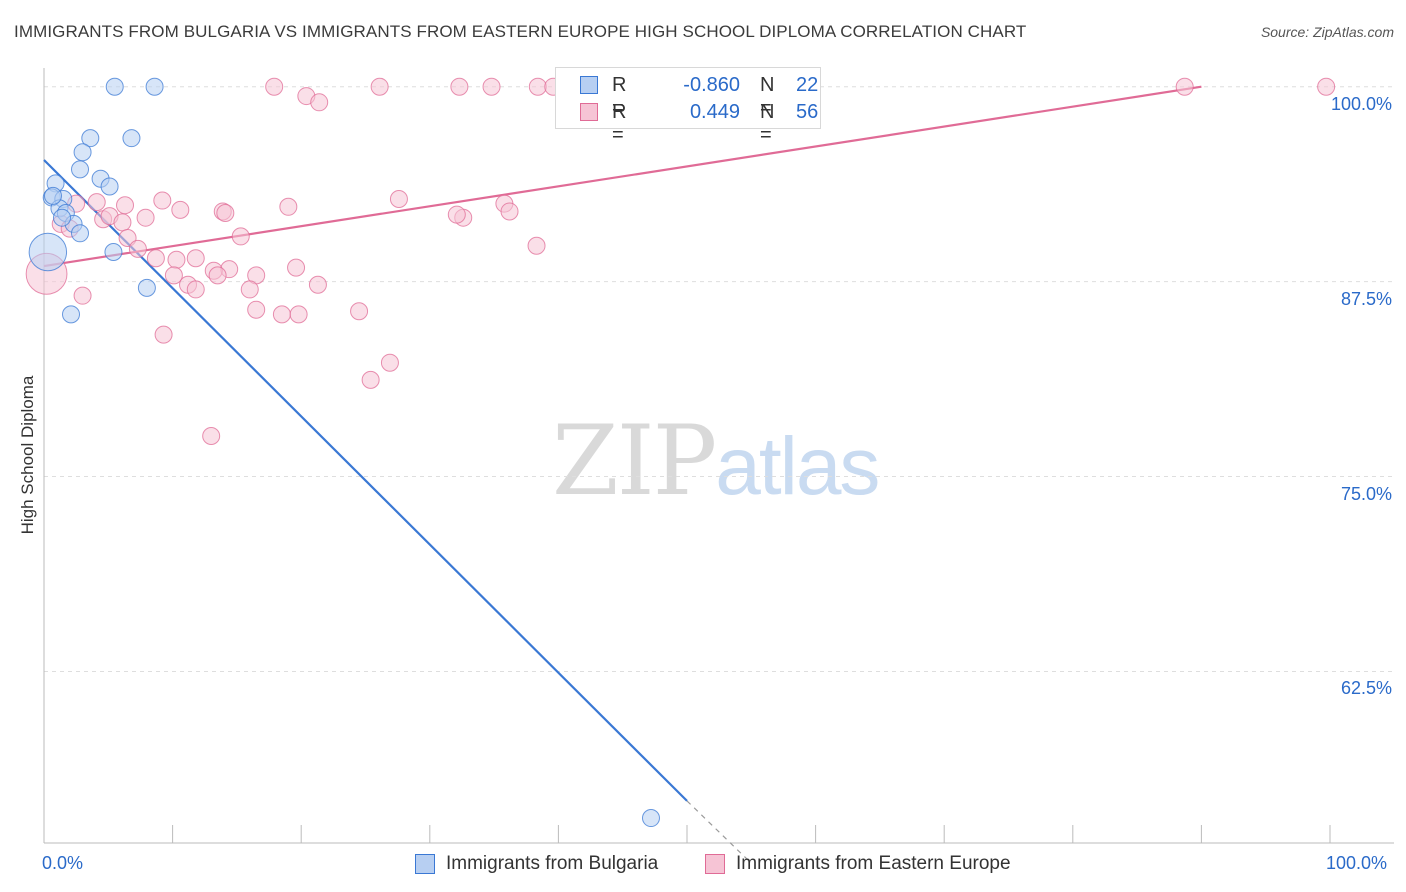 Image resolution: width=1406 pixels, height=892 pixels. Describe the element at coordinates (1357, 863) in the screenshot. I see `x-tick-label-max: 100.0%` at that location.